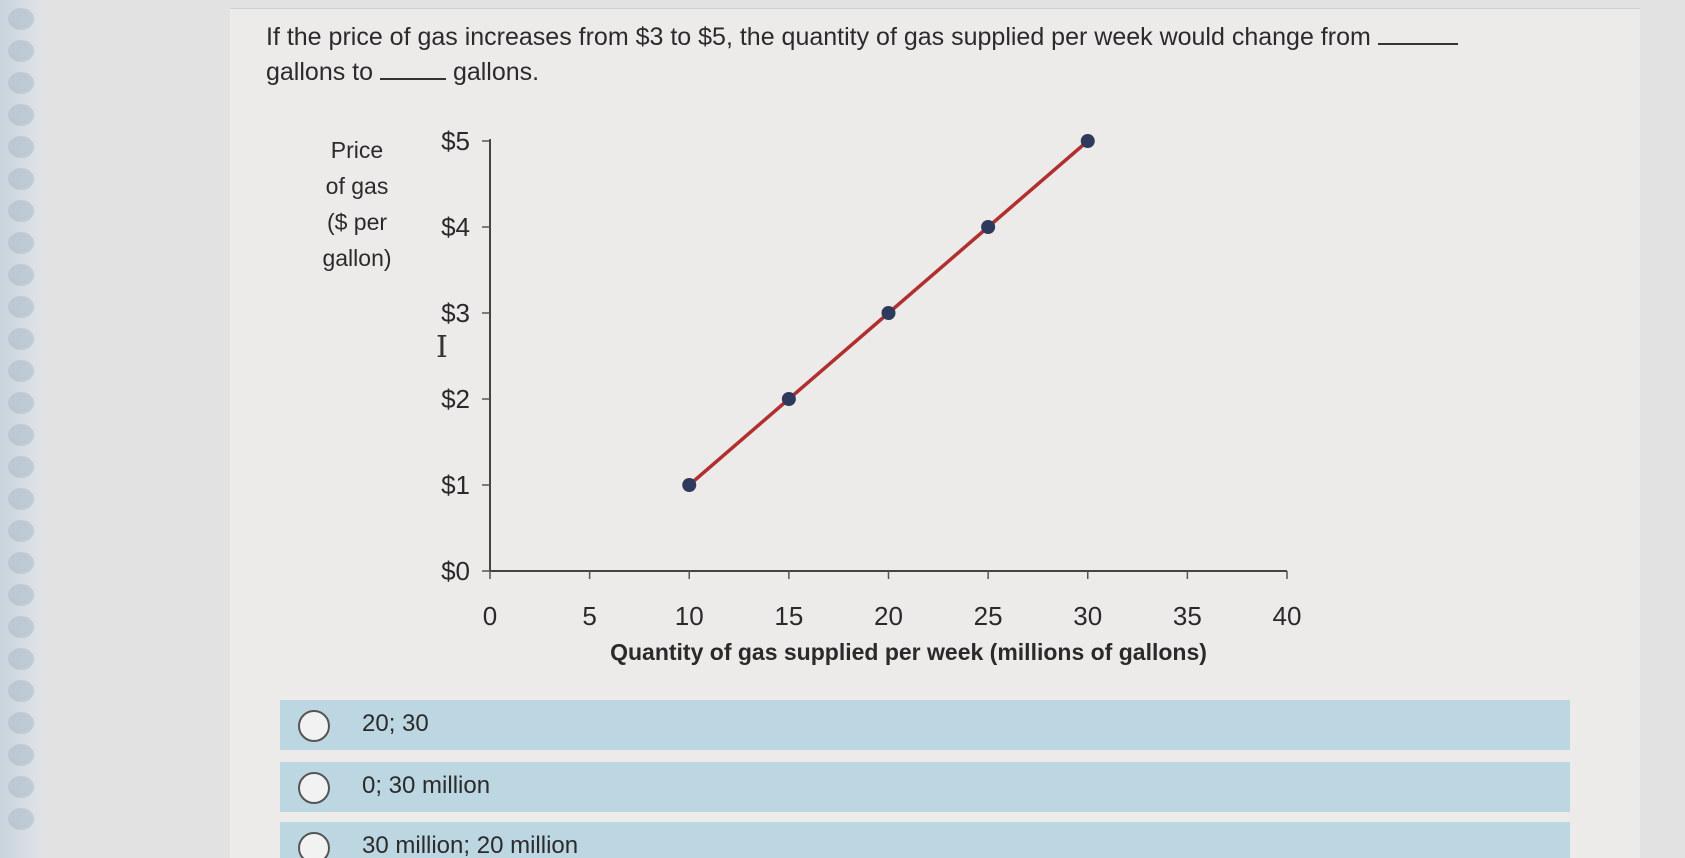 The image size is (1685, 858). Describe the element at coordinates (455, 227) in the screenshot. I see `y-tick-label: $4` at that location.